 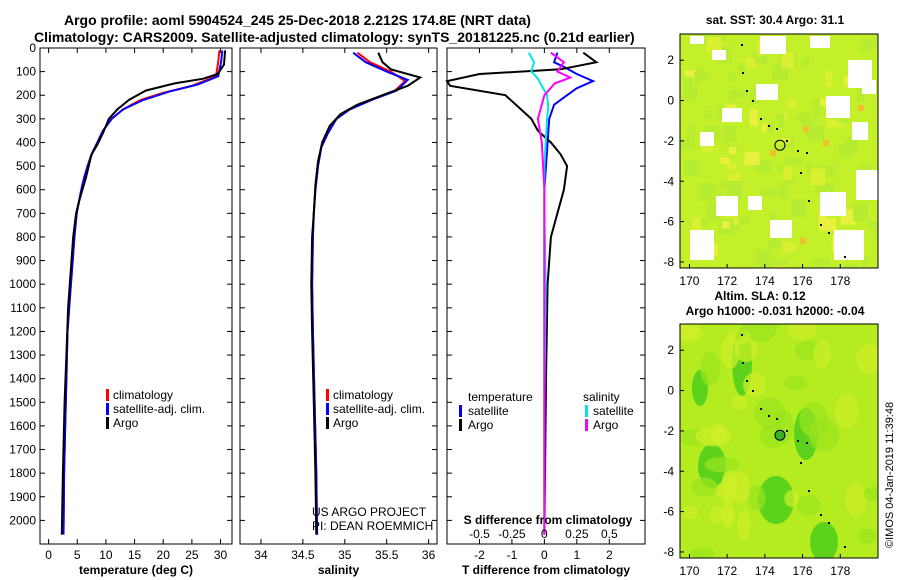 What do you see at coordinates (48, 555) in the screenshot?
I see `x-tick-label: 0` at bounding box center [48, 555].